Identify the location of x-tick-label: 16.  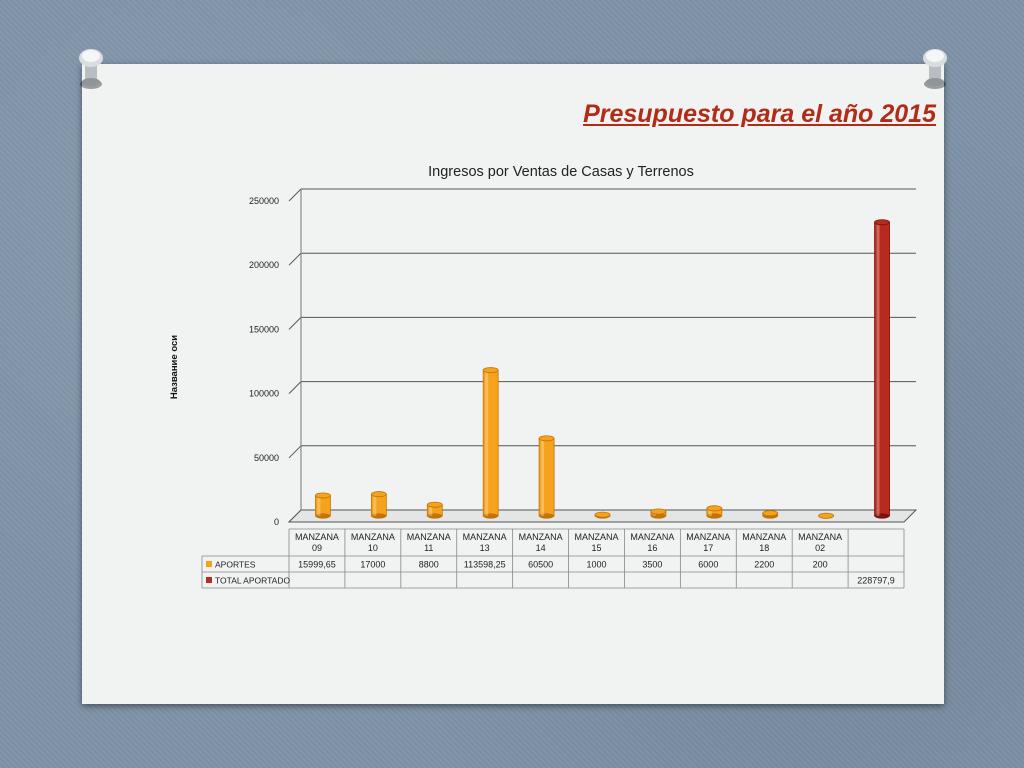
(652, 548).